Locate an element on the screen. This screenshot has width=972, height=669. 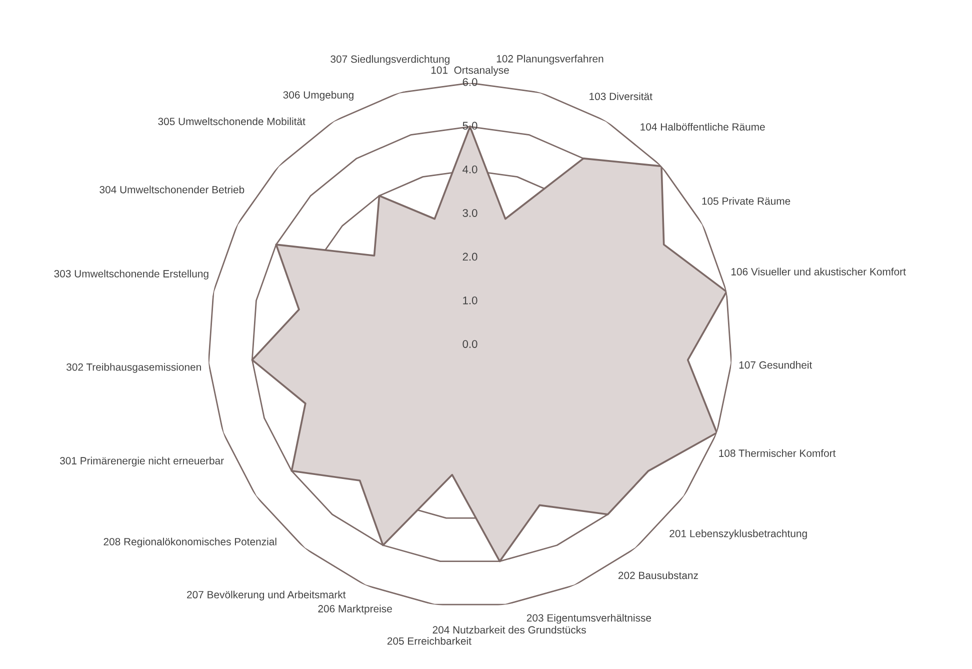
spoke-label: 107 Gesundheit is located at coordinates (775, 365).